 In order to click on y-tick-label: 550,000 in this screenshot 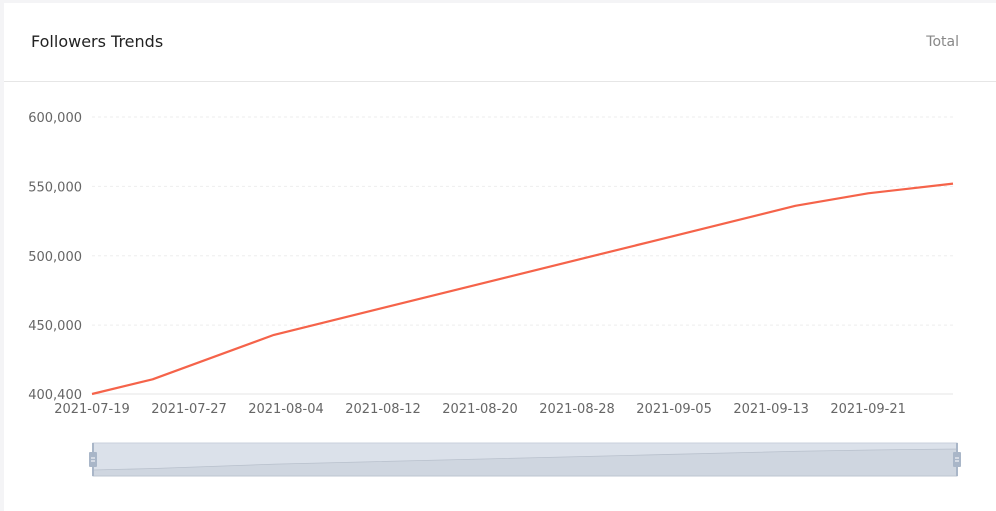, I will do `click(55, 187)`.